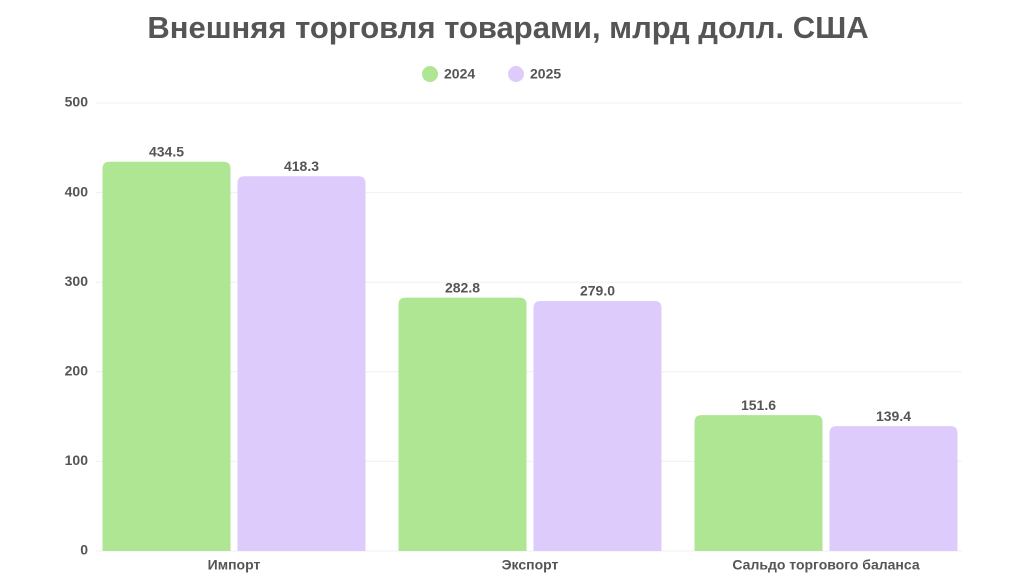 The image size is (1024, 576). I want to click on value-label: 139.4, so click(893, 416).